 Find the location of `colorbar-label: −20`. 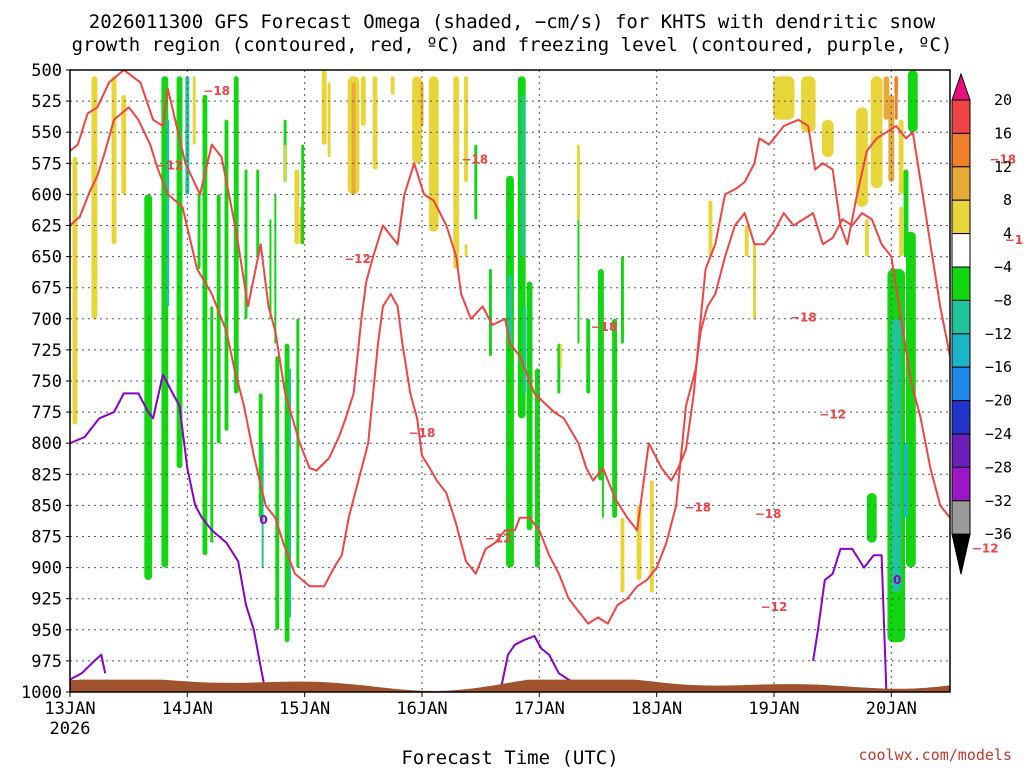

colorbar-label: −20 is located at coordinates (998, 401).